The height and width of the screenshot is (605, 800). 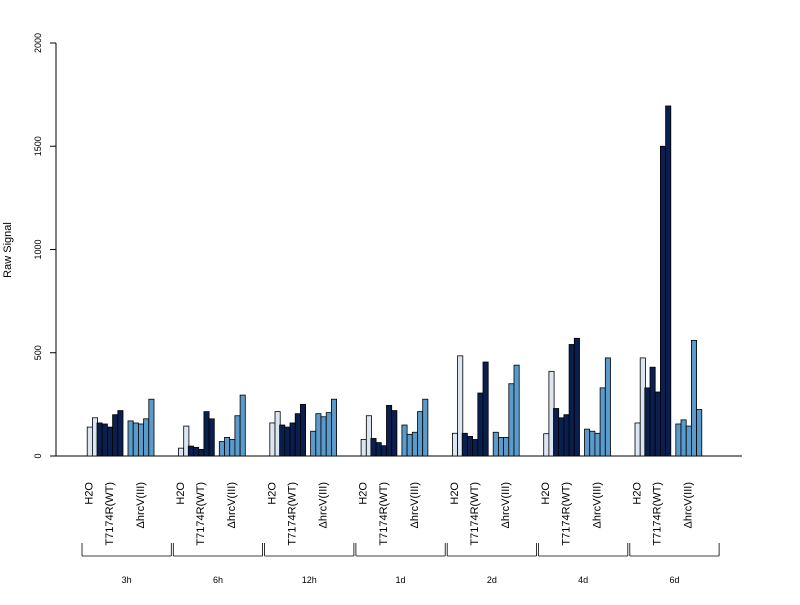 What do you see at coordinates (674, 580) in the screenshot?
I see `timepoint-label: 6d` at bounding box center [674, 580].